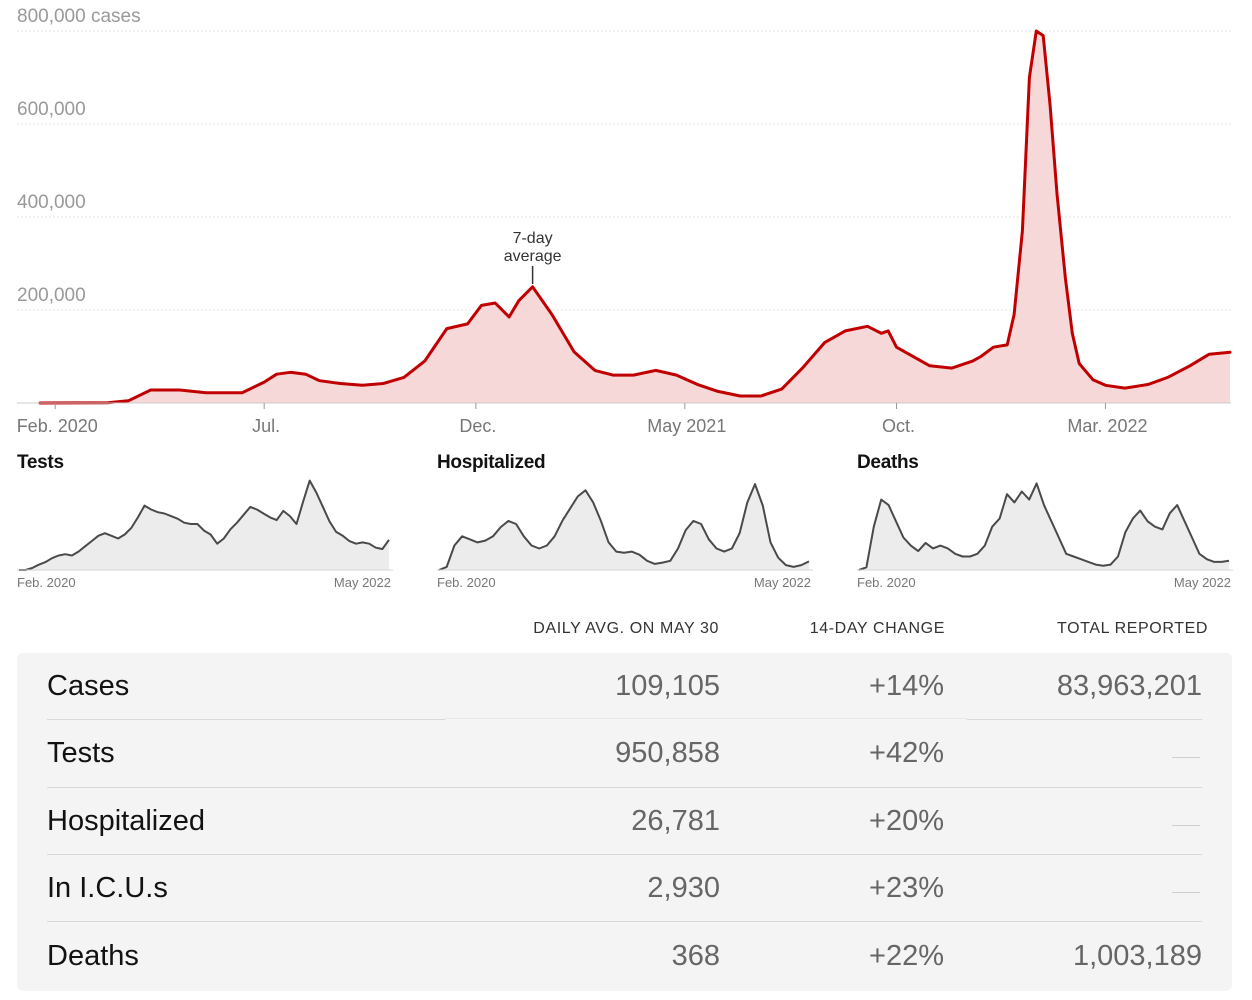 This screenshot has height=1000, width=1252. What do you see at coordinates (624, 957) in the screenshot?
I see `table-row-deaths: Deaths 368 +22% 1,003,189` at bounding box center [624, 957].